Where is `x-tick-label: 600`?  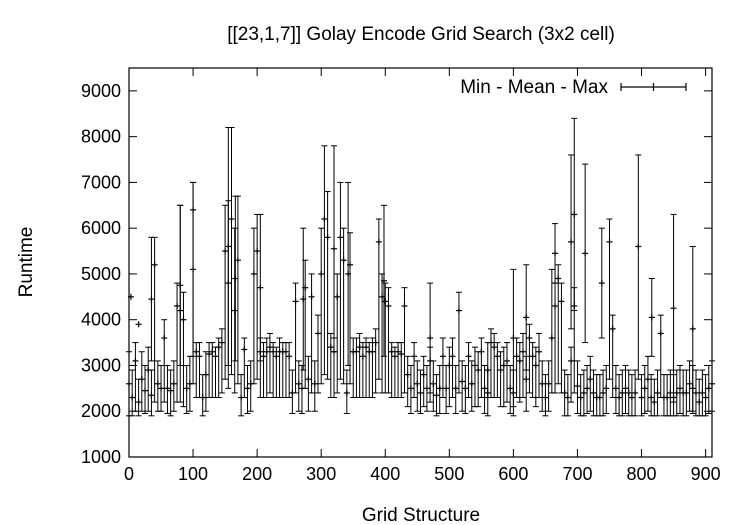 x-tick-label: 600 is located at coordinates (513, 474).